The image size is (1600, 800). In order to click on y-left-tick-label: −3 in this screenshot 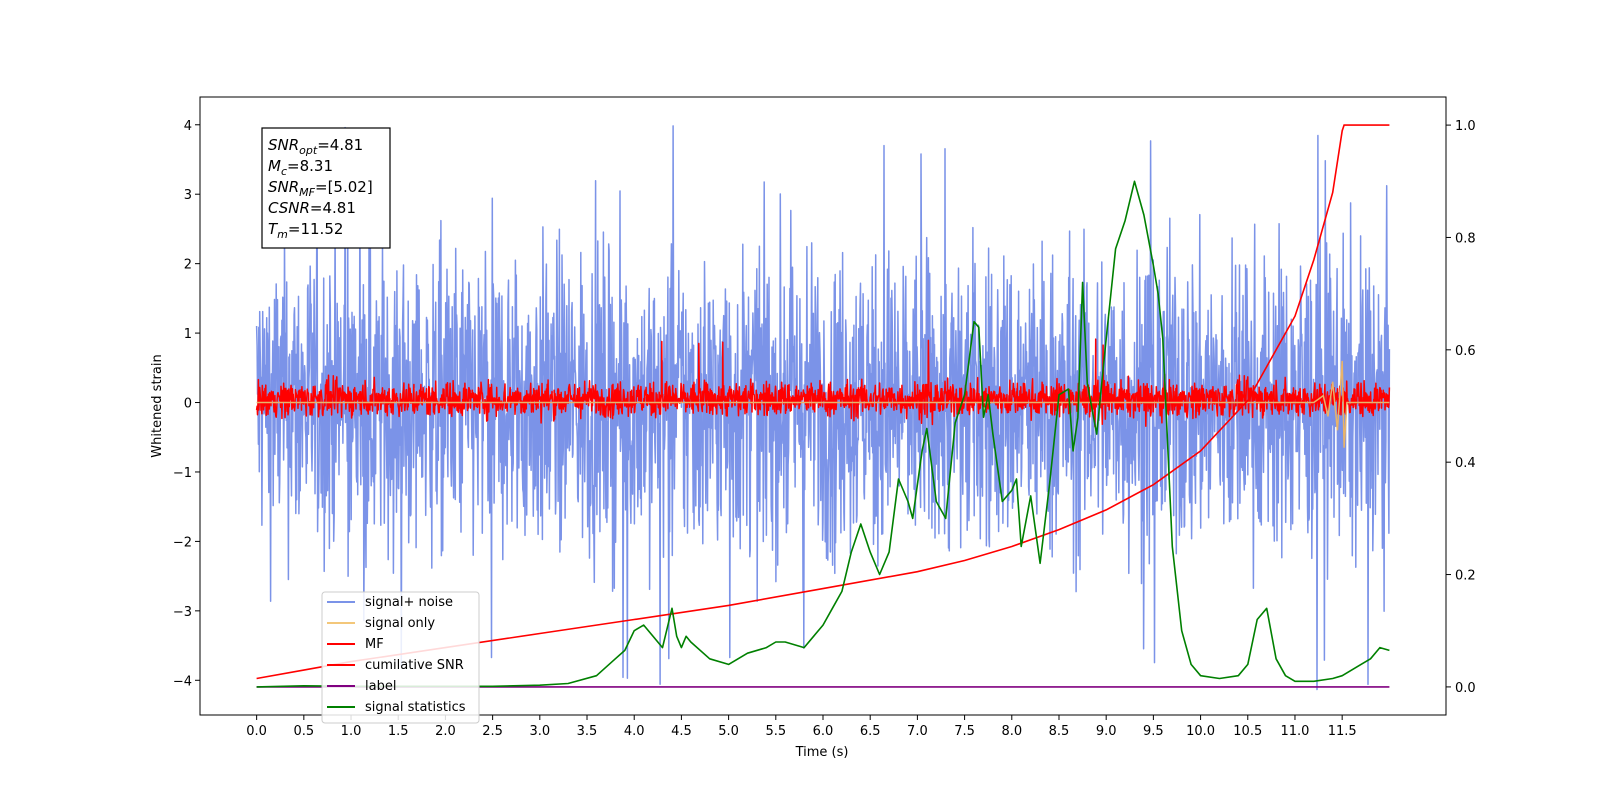, I will do `click(182, 612)`.